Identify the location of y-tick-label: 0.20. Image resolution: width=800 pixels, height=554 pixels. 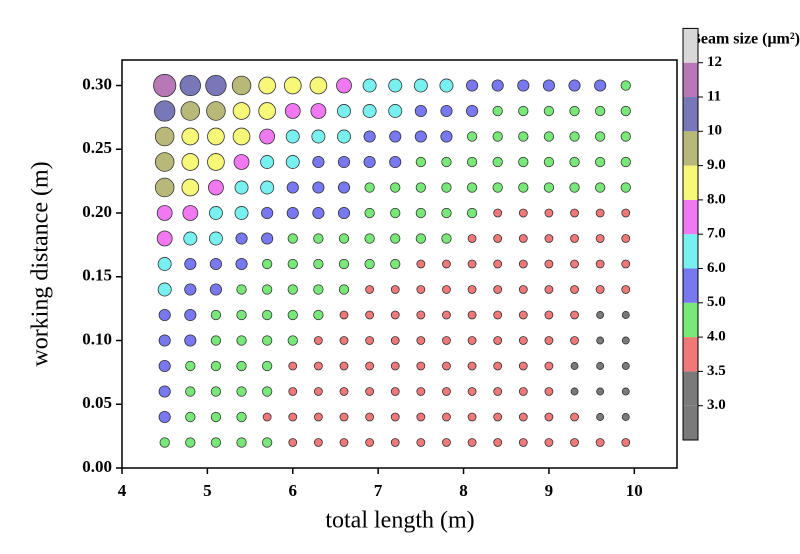
(97, 211).